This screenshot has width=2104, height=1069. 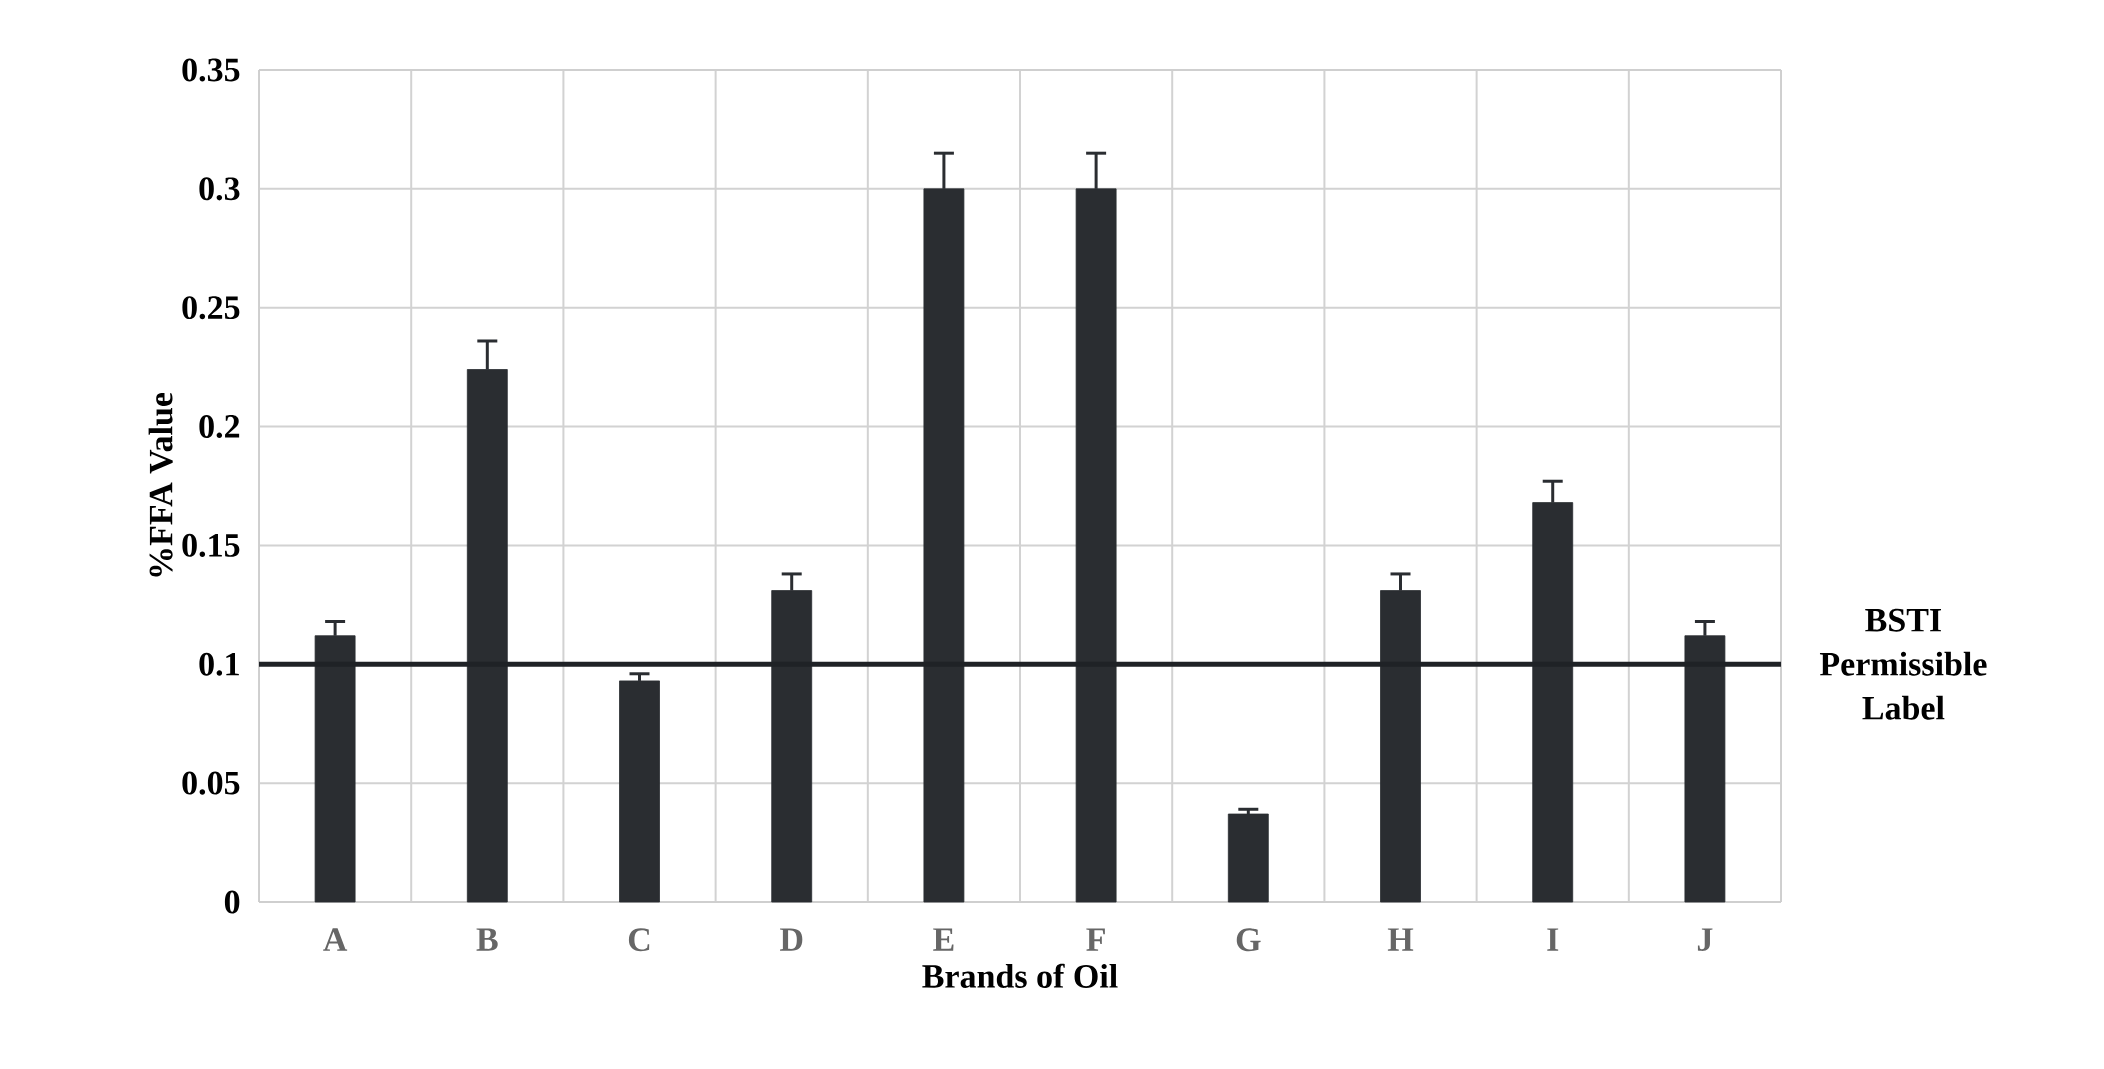 I want to click on y-tick-label: 0.15, so click(x=211, y=545).